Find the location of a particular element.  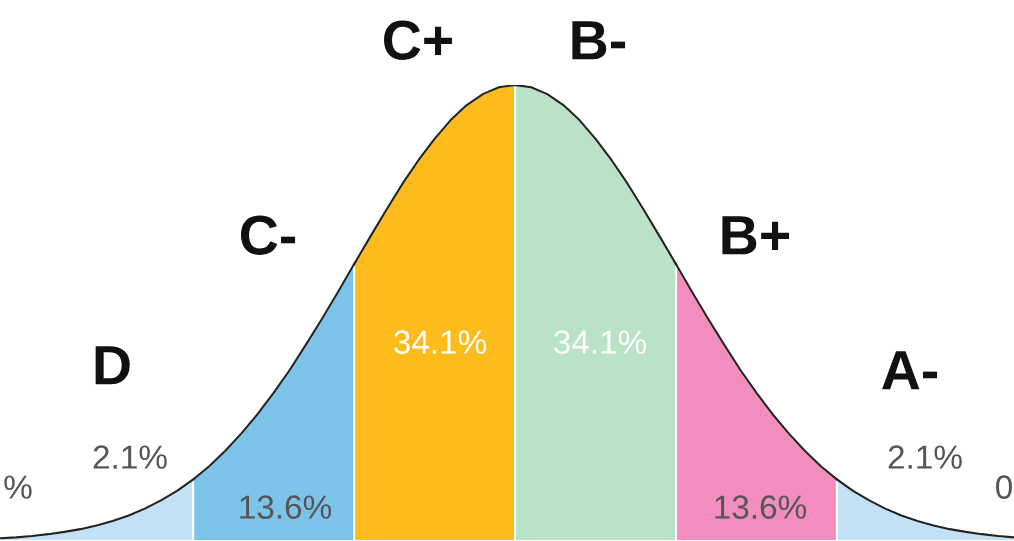

annotation: B+ is located at coordinates (756, 235).